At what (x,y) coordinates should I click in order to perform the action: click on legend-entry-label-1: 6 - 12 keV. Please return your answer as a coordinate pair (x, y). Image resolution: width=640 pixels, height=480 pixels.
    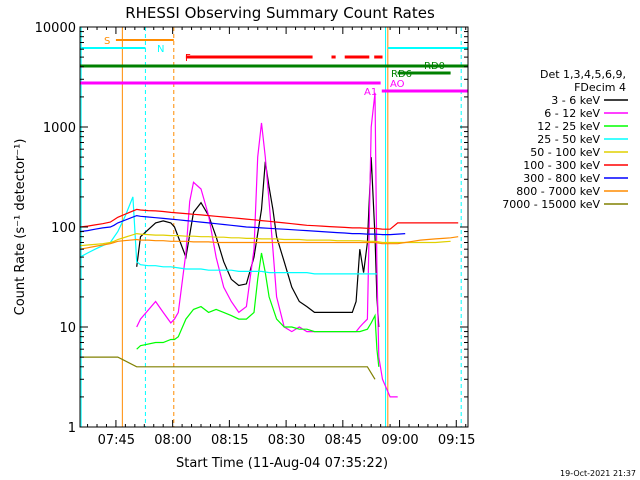
    Looking at the image, I should click on (572, 113).